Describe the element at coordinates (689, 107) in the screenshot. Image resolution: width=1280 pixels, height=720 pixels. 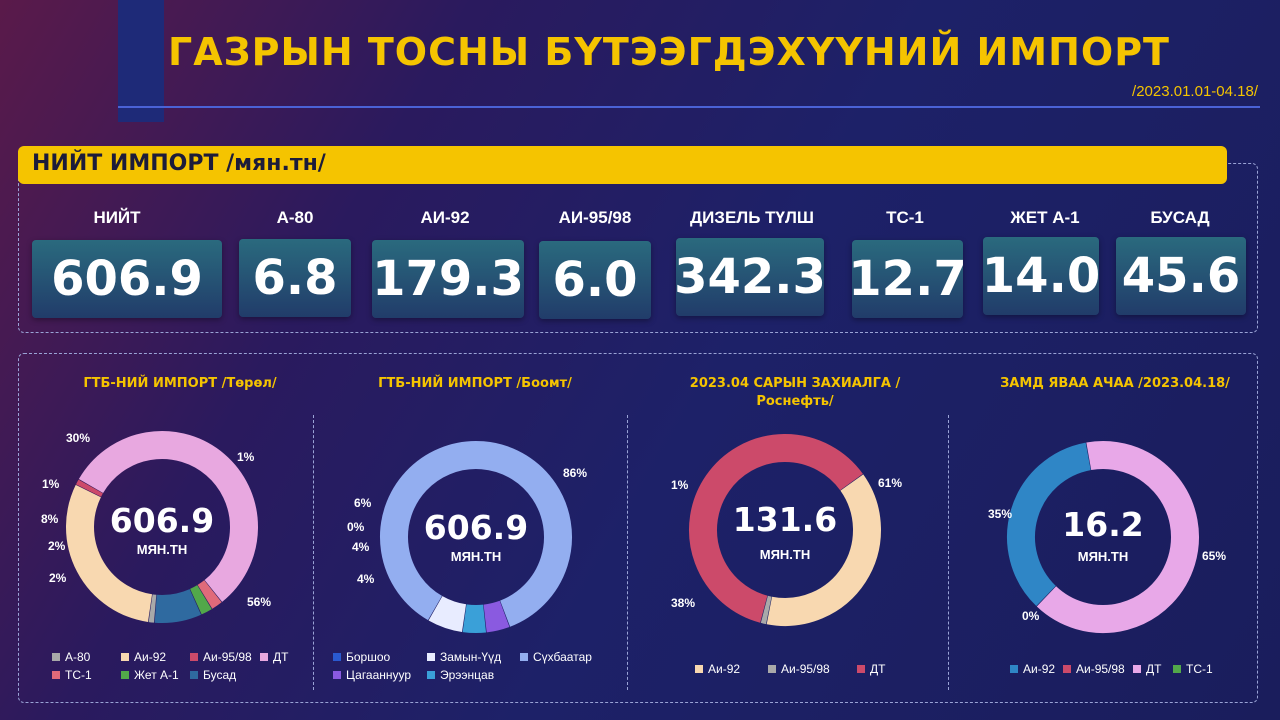
I see `title-underline` at that location.